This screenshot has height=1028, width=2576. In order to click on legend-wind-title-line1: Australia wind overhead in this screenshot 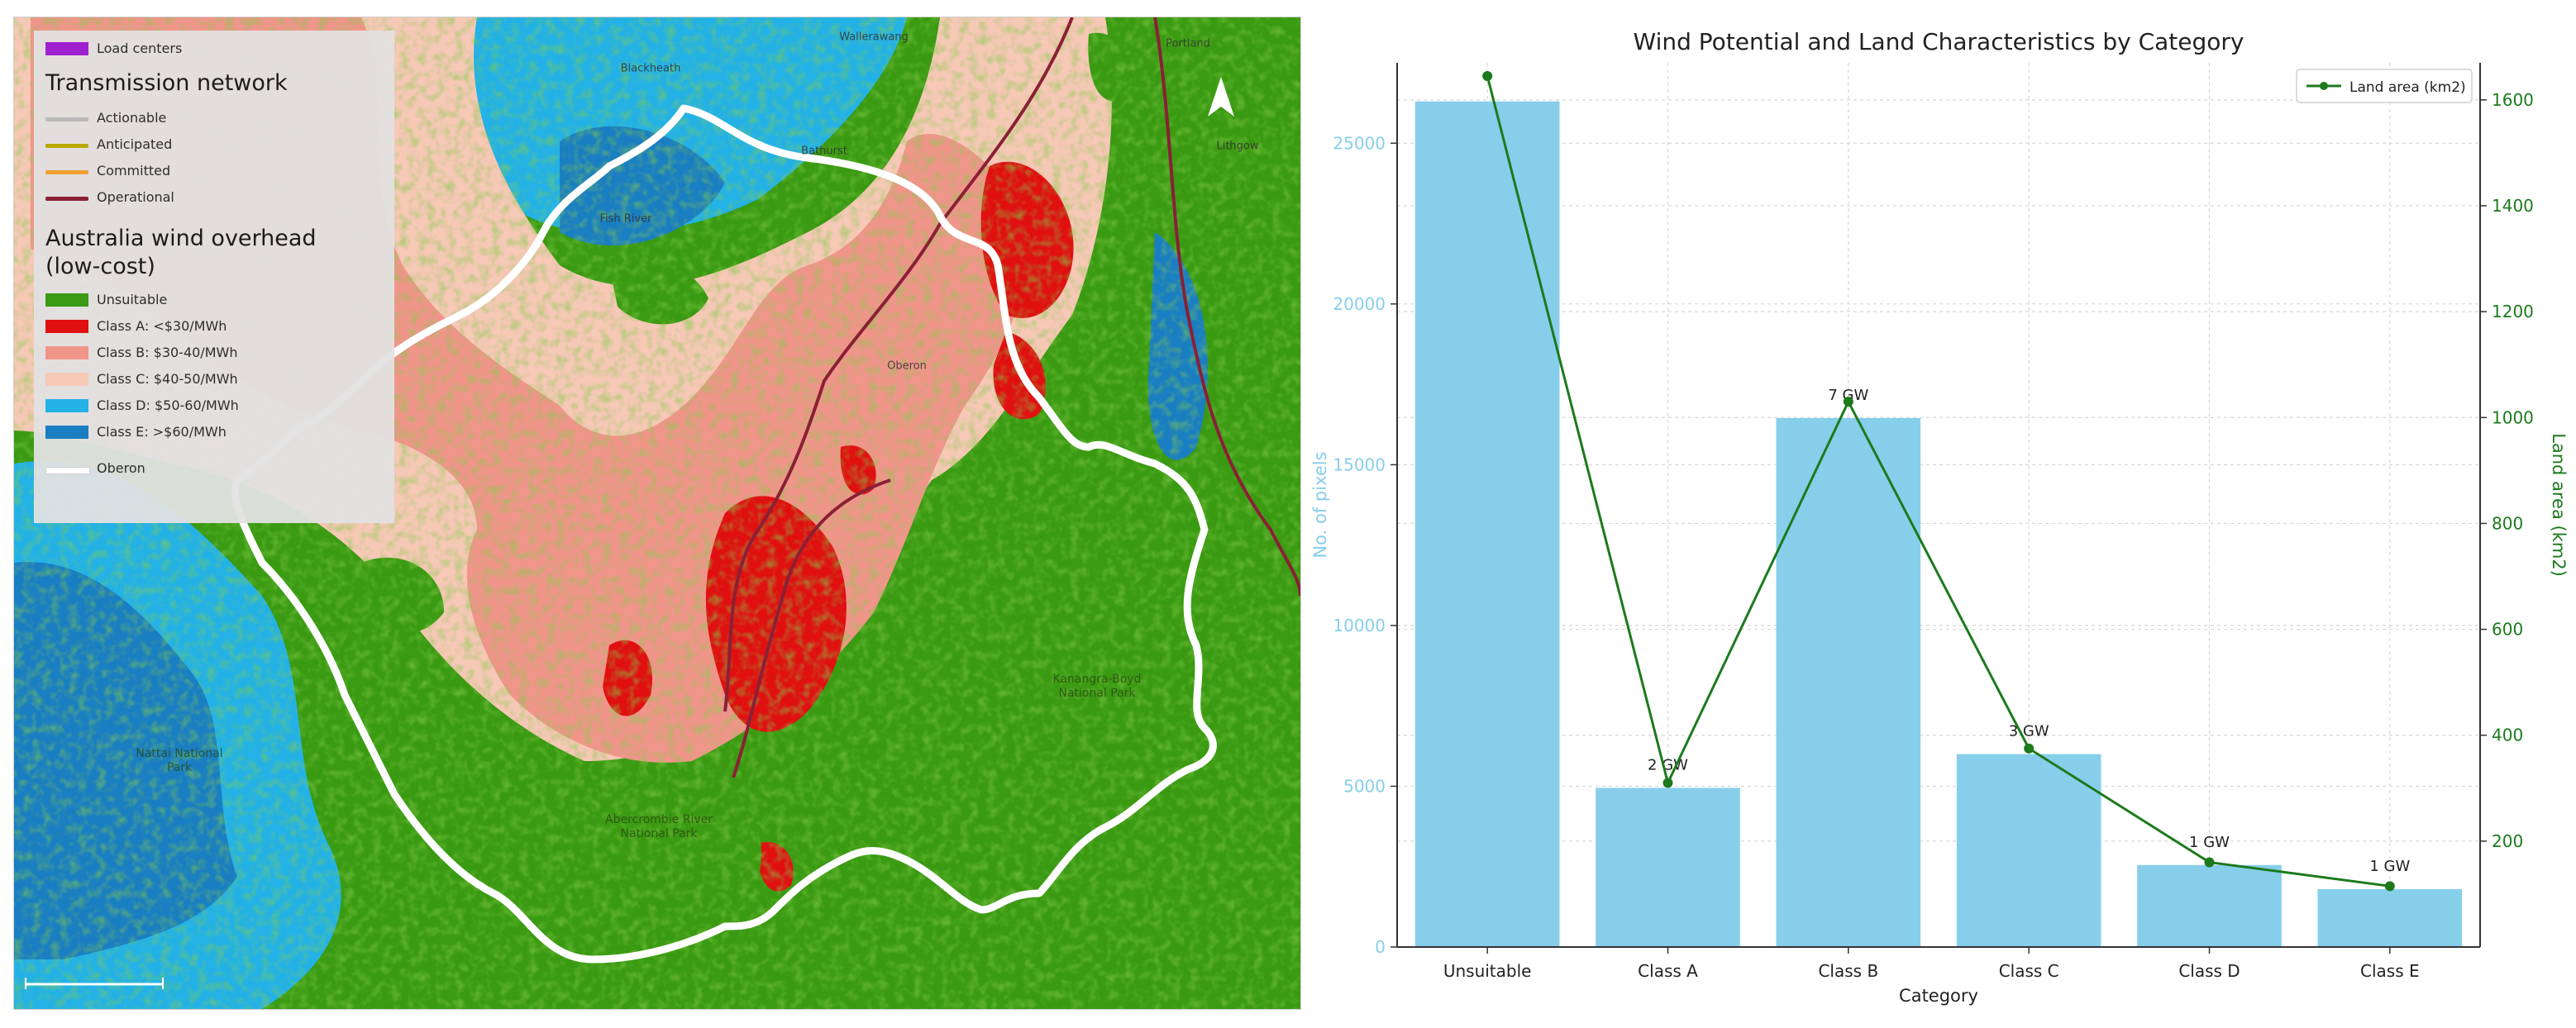, I will do `click(181, 238)`.